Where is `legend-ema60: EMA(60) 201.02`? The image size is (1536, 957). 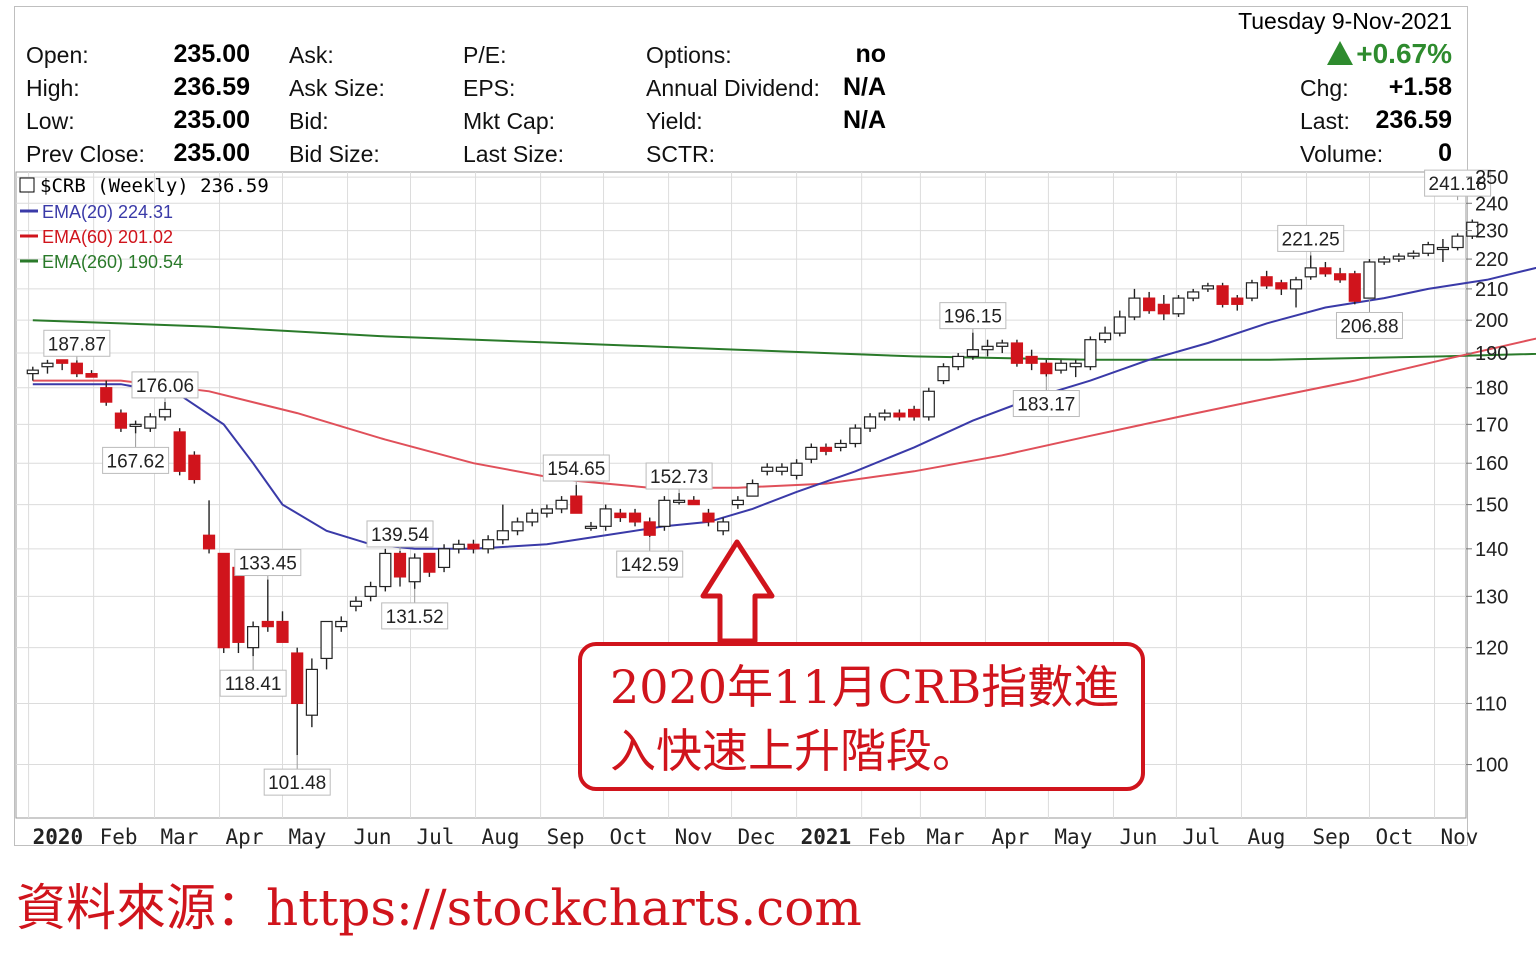 legend-ema60: EMA(60) 201.02 is located at coordinates (107, 237).